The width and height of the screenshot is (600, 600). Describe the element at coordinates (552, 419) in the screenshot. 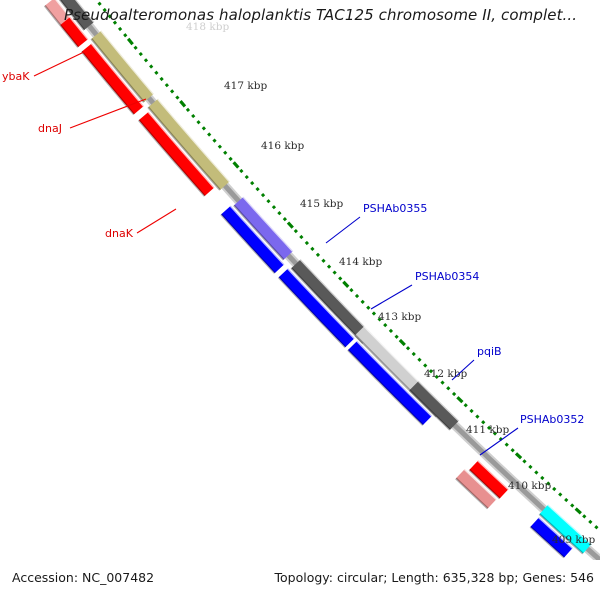

I see `gene-label-pshab0352: PSHAb0352` at that location.